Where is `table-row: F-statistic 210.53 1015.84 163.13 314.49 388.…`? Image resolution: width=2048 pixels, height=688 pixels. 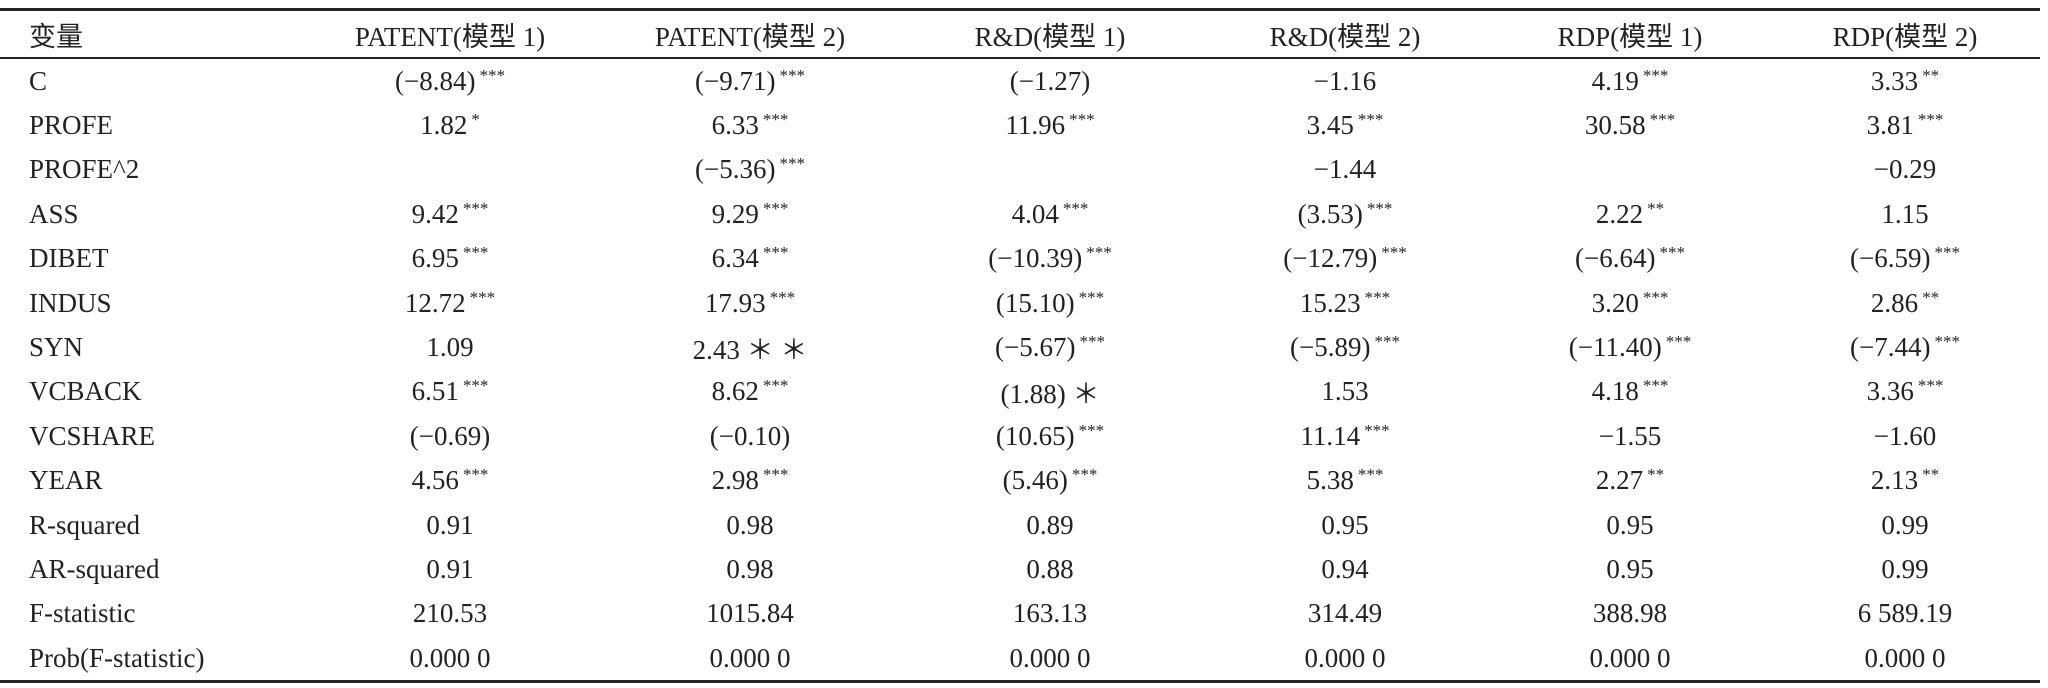 table-row: F-statistic 210.53 1015.84 163.13 314.49 388.… is located at coordinates (1020, 614).